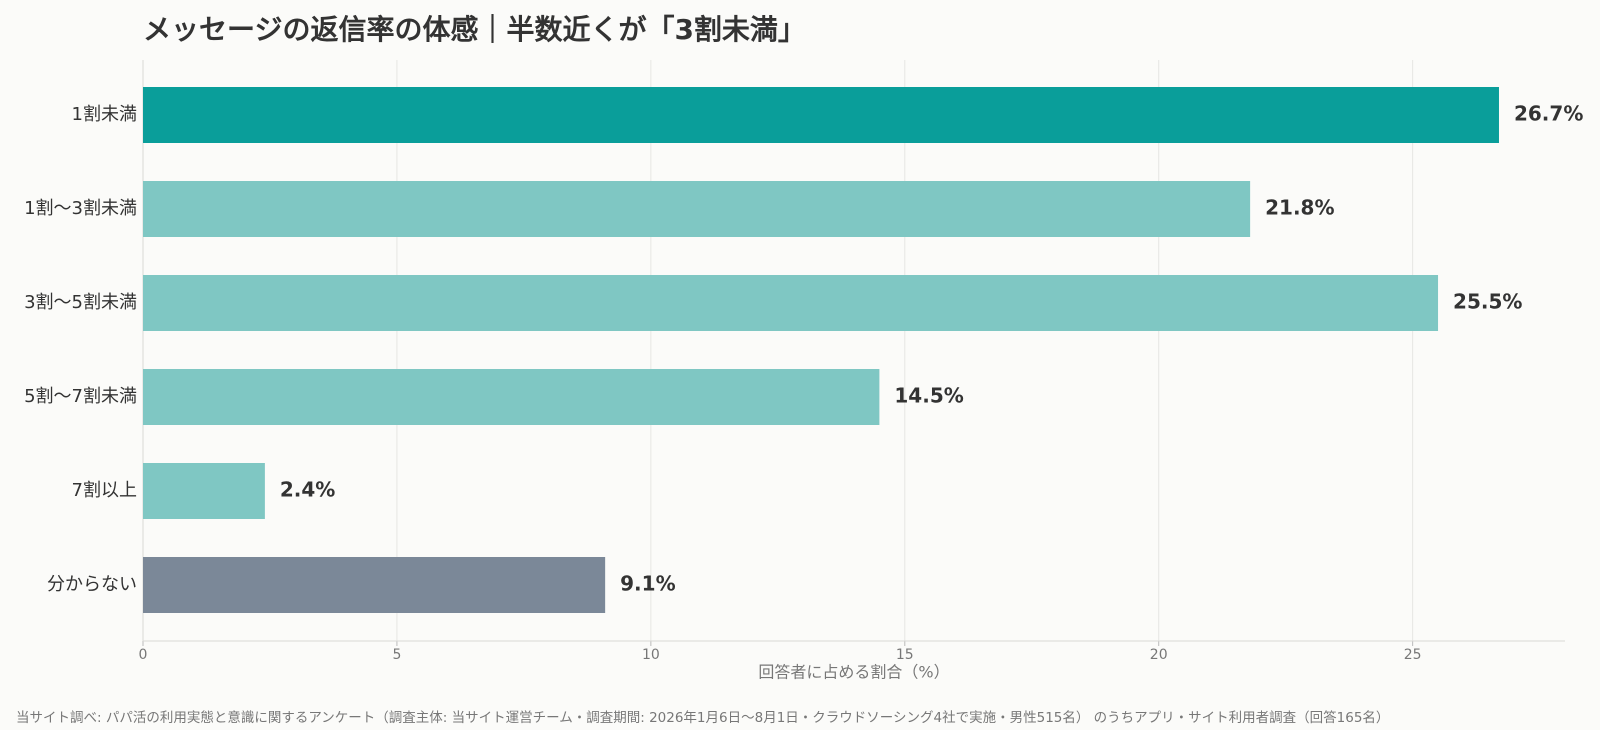 This screenshot has width=1600, height=730. Describe the element at coordinates (1548, 114) in the screenshot. I see `value-label: 26.7%` at that location.